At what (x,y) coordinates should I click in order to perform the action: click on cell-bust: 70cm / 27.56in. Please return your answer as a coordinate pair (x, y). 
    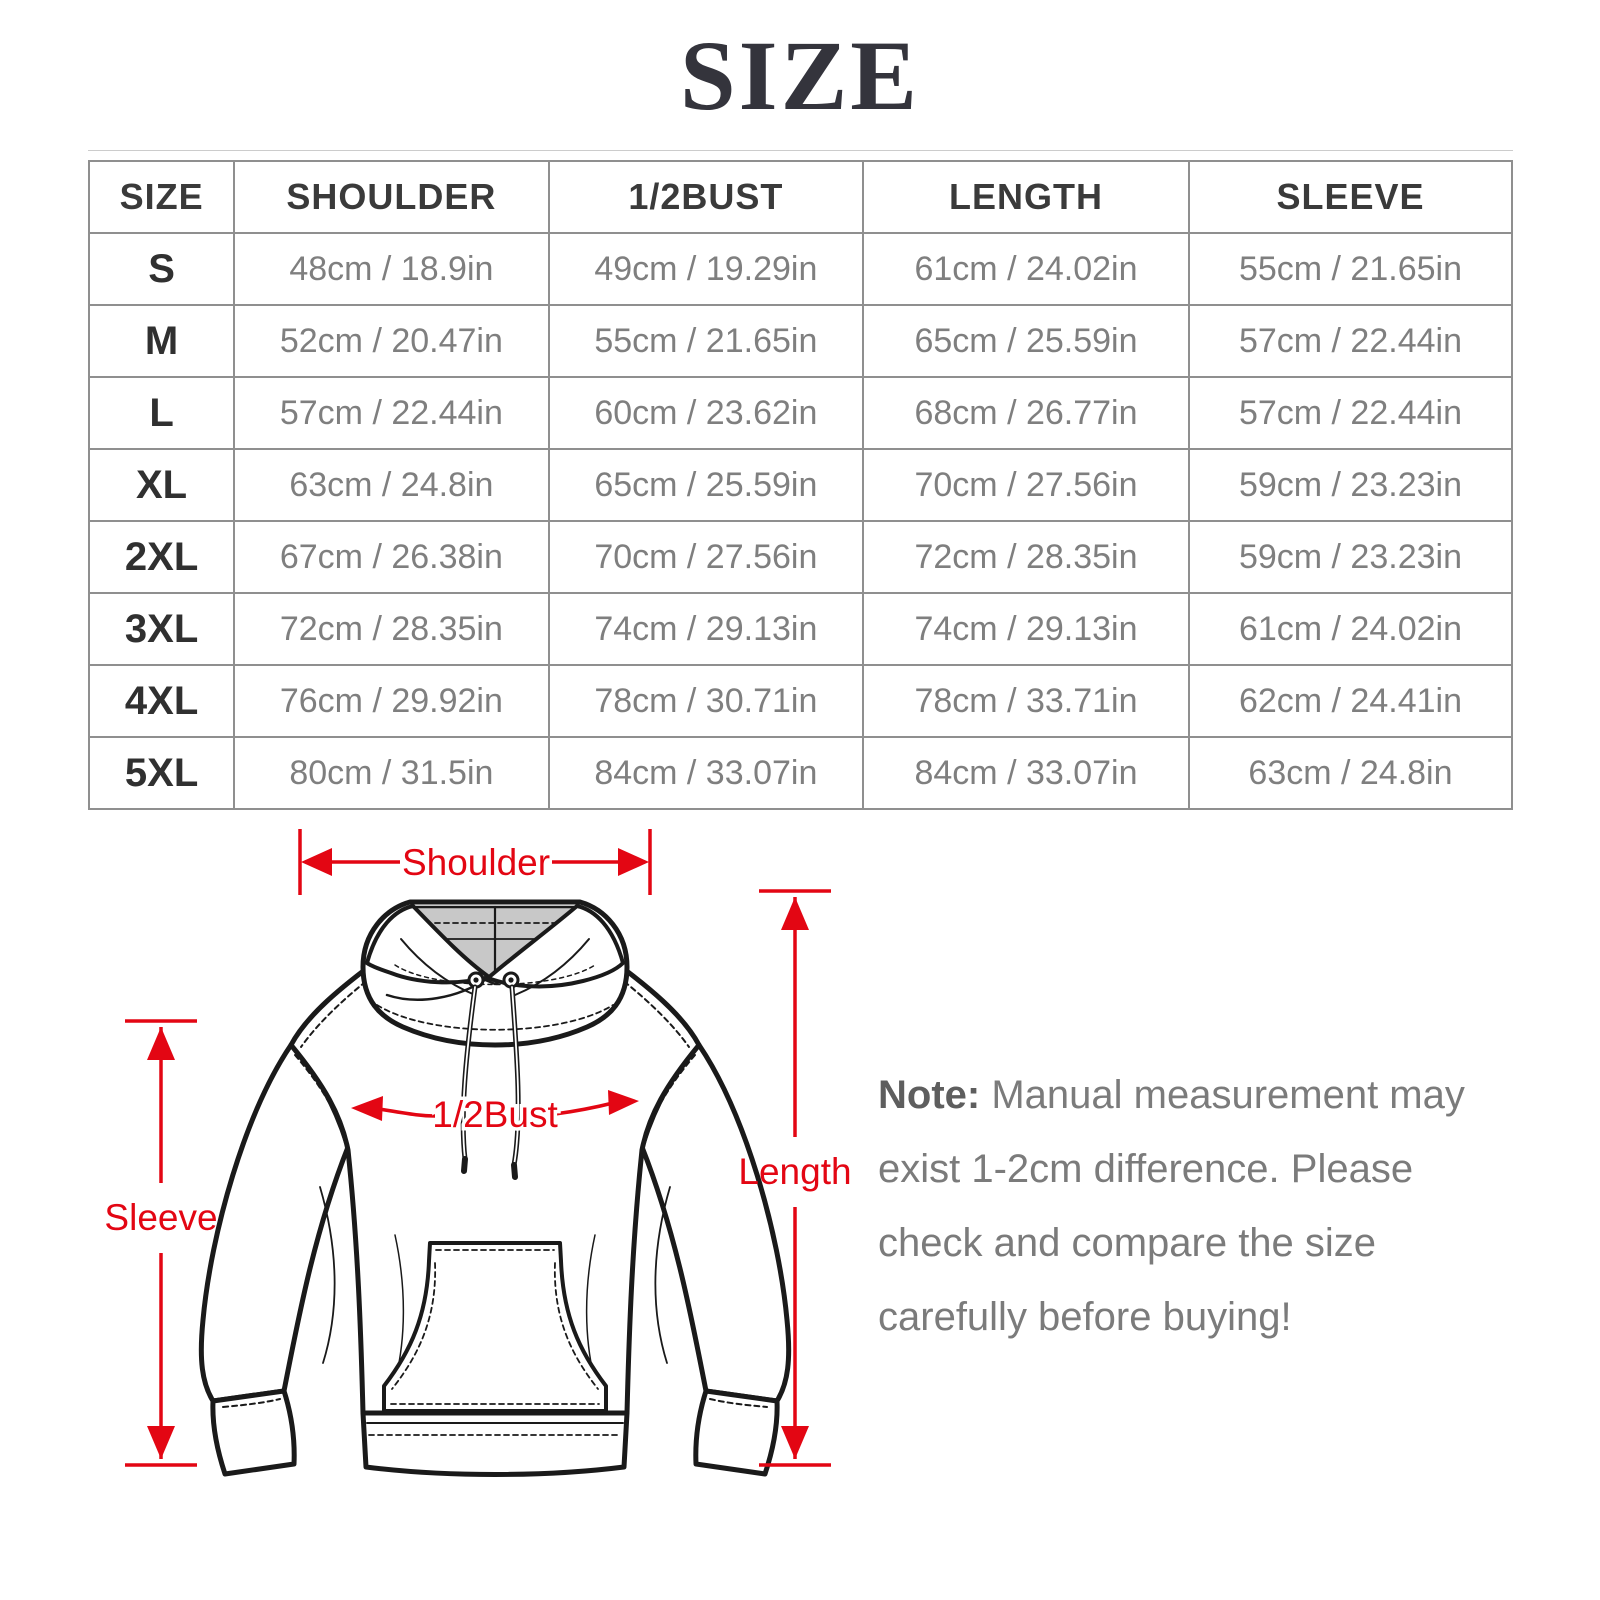
    Looking at the image, I should click on (706, 557).